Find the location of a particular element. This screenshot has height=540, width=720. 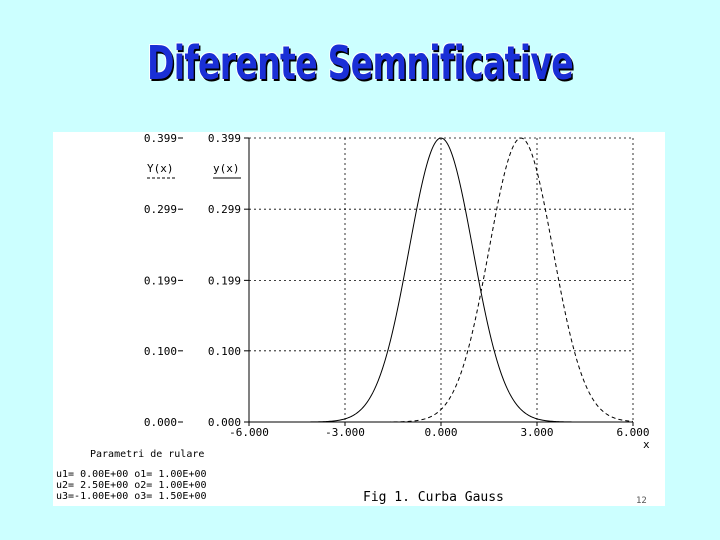

y-axis-label-left: Y(x) is located at coordinates (160, 168).